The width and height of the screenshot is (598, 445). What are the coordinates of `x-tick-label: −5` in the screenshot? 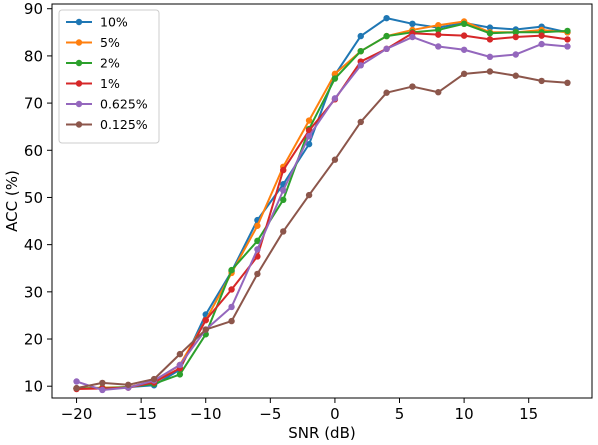 It's located at (270, 414).